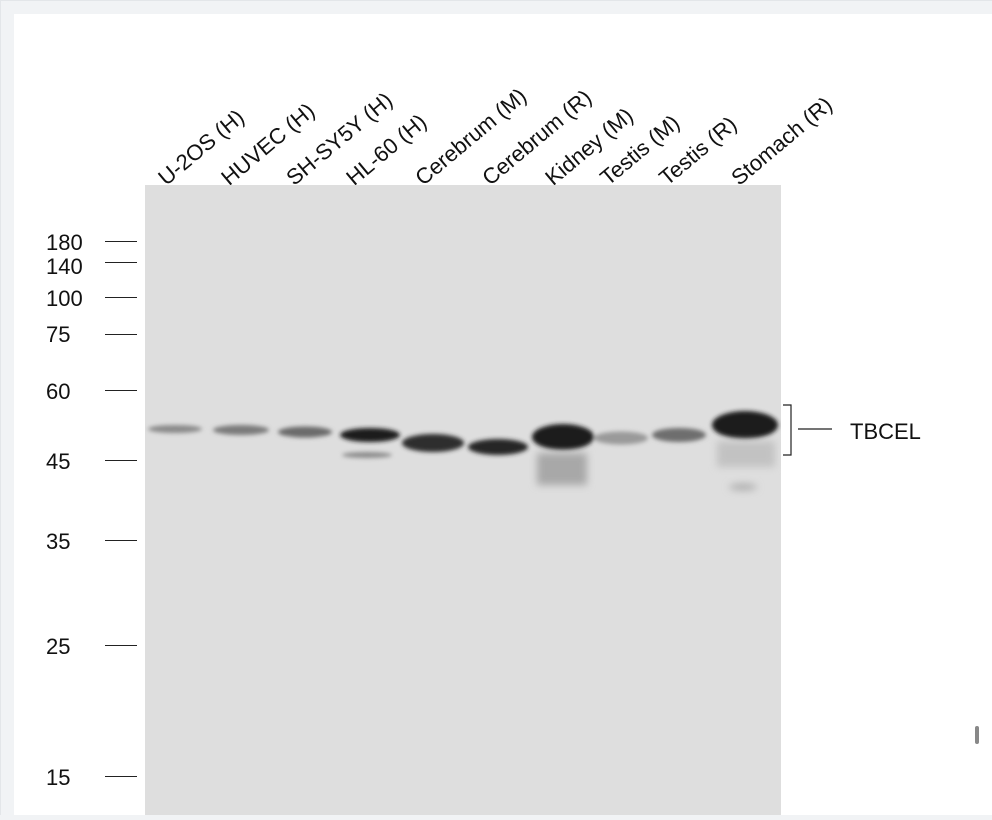  Describe the element at coordinates (977, 735) in the screenshot. I see `membrane-edge-mark` at that location.